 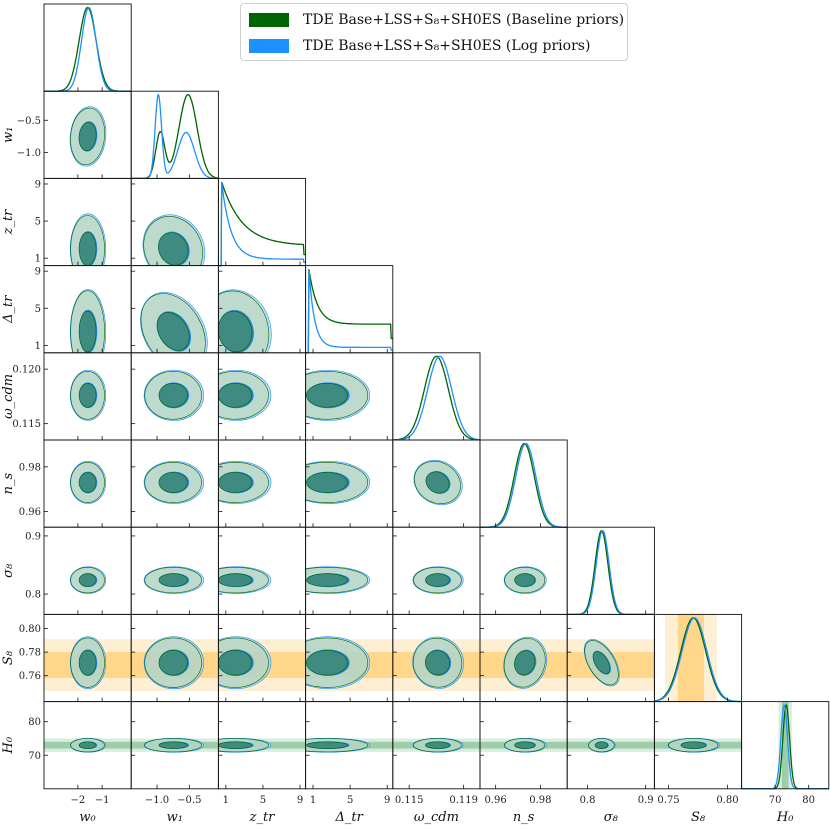 I want to click on panel-wcdm-S8, so click(x=438, y=662).